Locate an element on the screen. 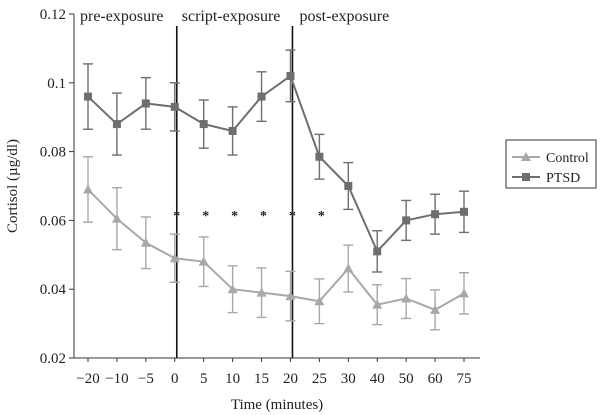 The height and width of the screenshot is (415, 600). x-tick-label: 60 is located at coordinates (435, 379).